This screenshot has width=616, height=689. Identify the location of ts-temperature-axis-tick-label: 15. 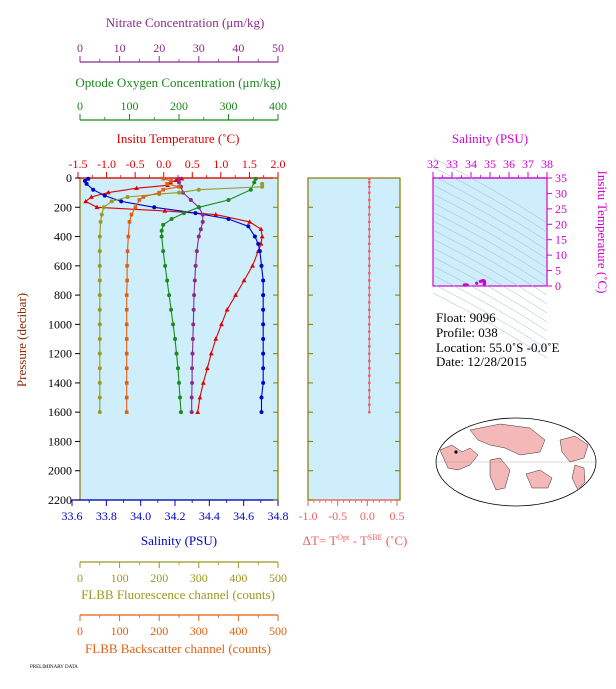
(561, 240).